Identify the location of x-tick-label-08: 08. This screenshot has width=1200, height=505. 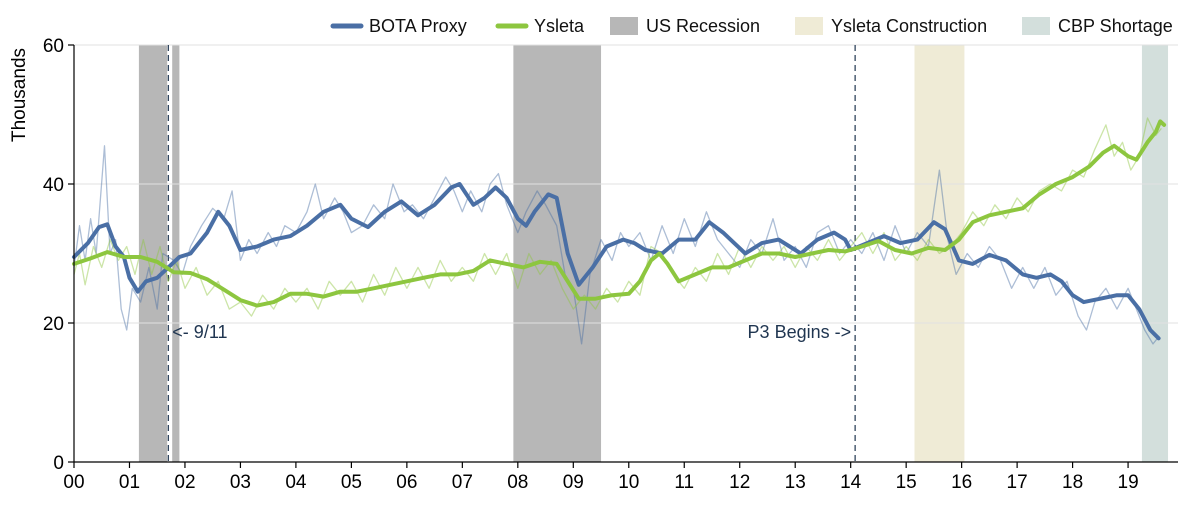
(517, 482).